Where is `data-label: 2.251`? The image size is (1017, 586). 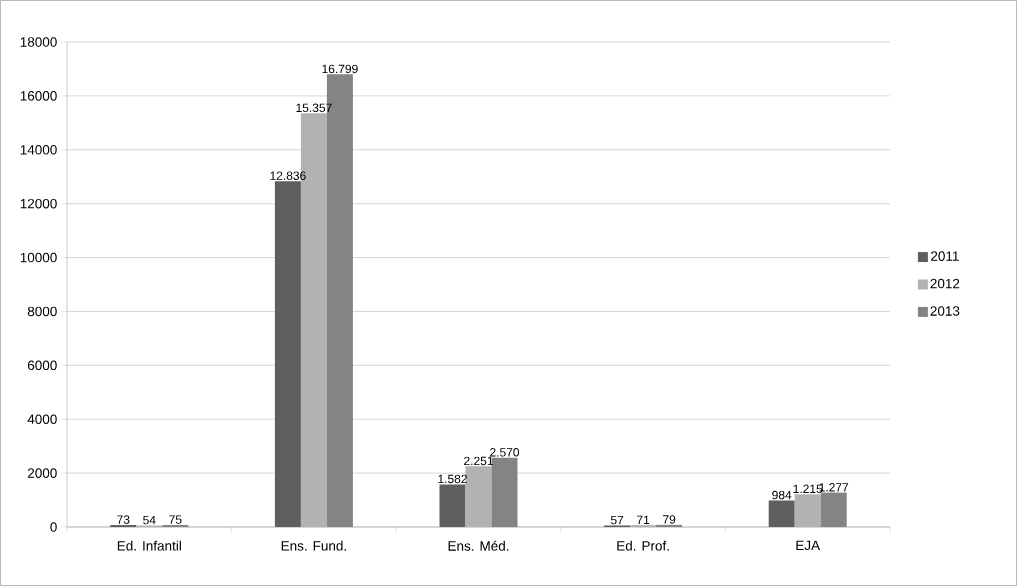 data-label: 2.251 is located at coordinates (478, 461).